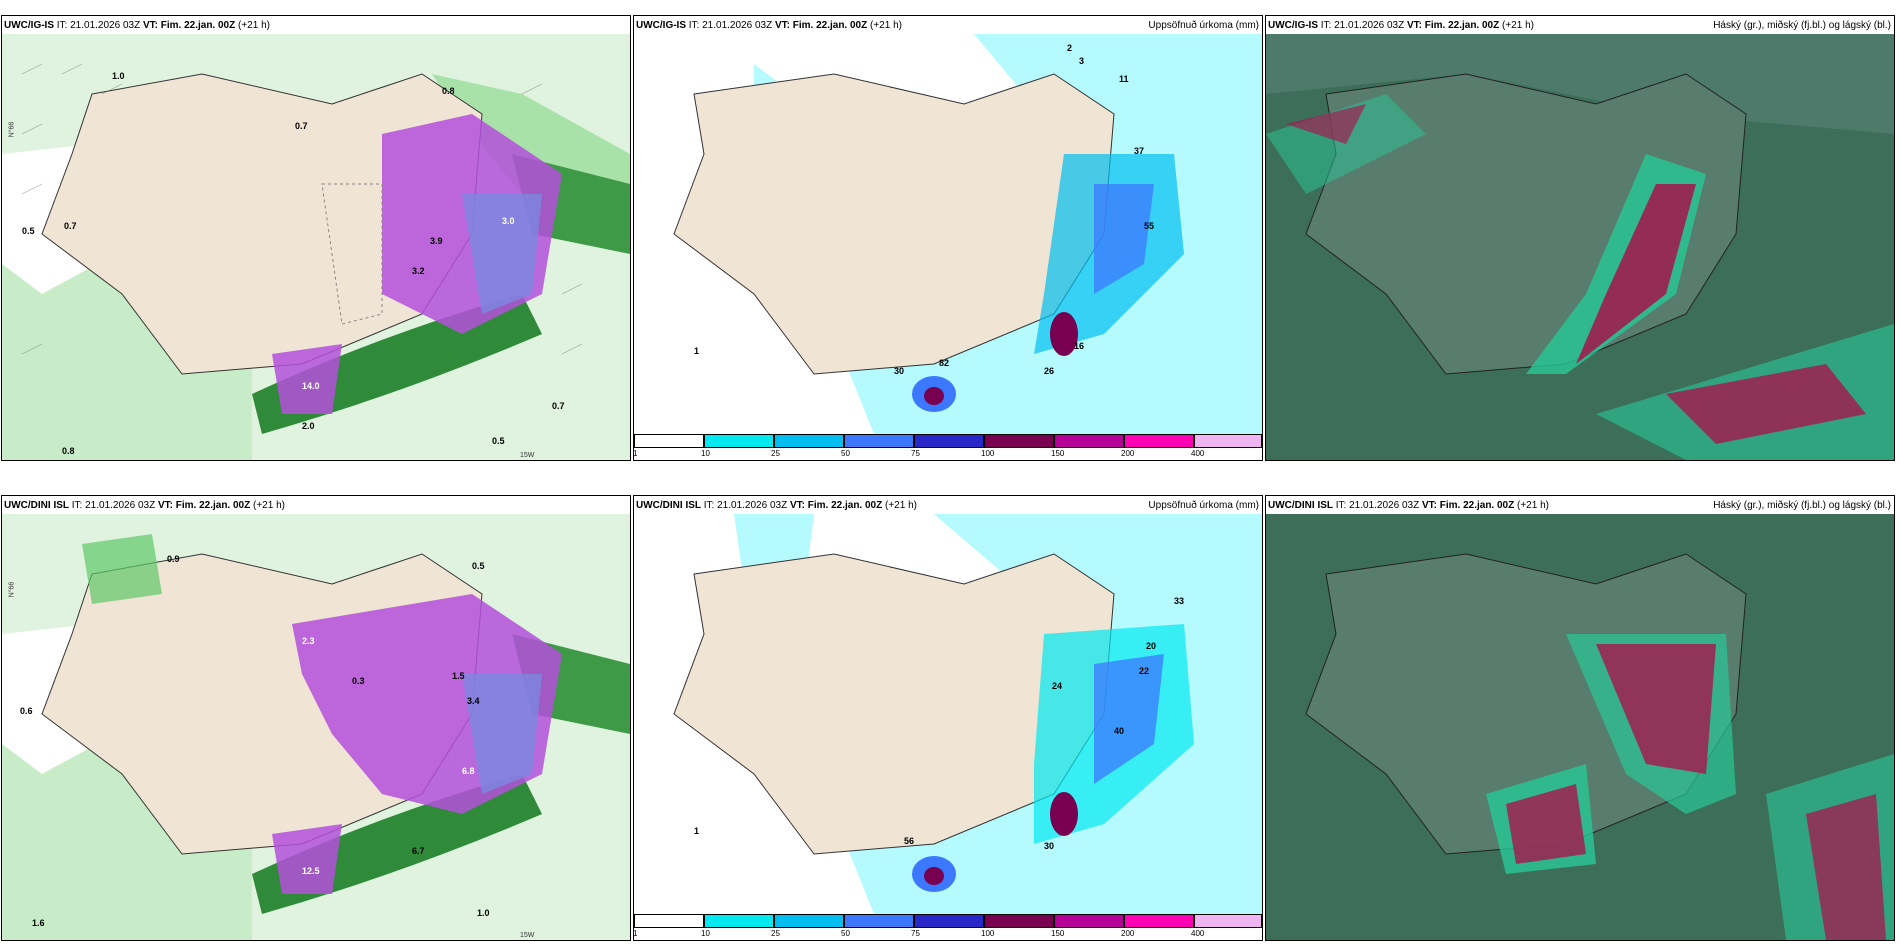 Image resolution: width=1900 pixels, height=950 pixels. I want to click on snow-value-label: 12.5, so click(311, 871).